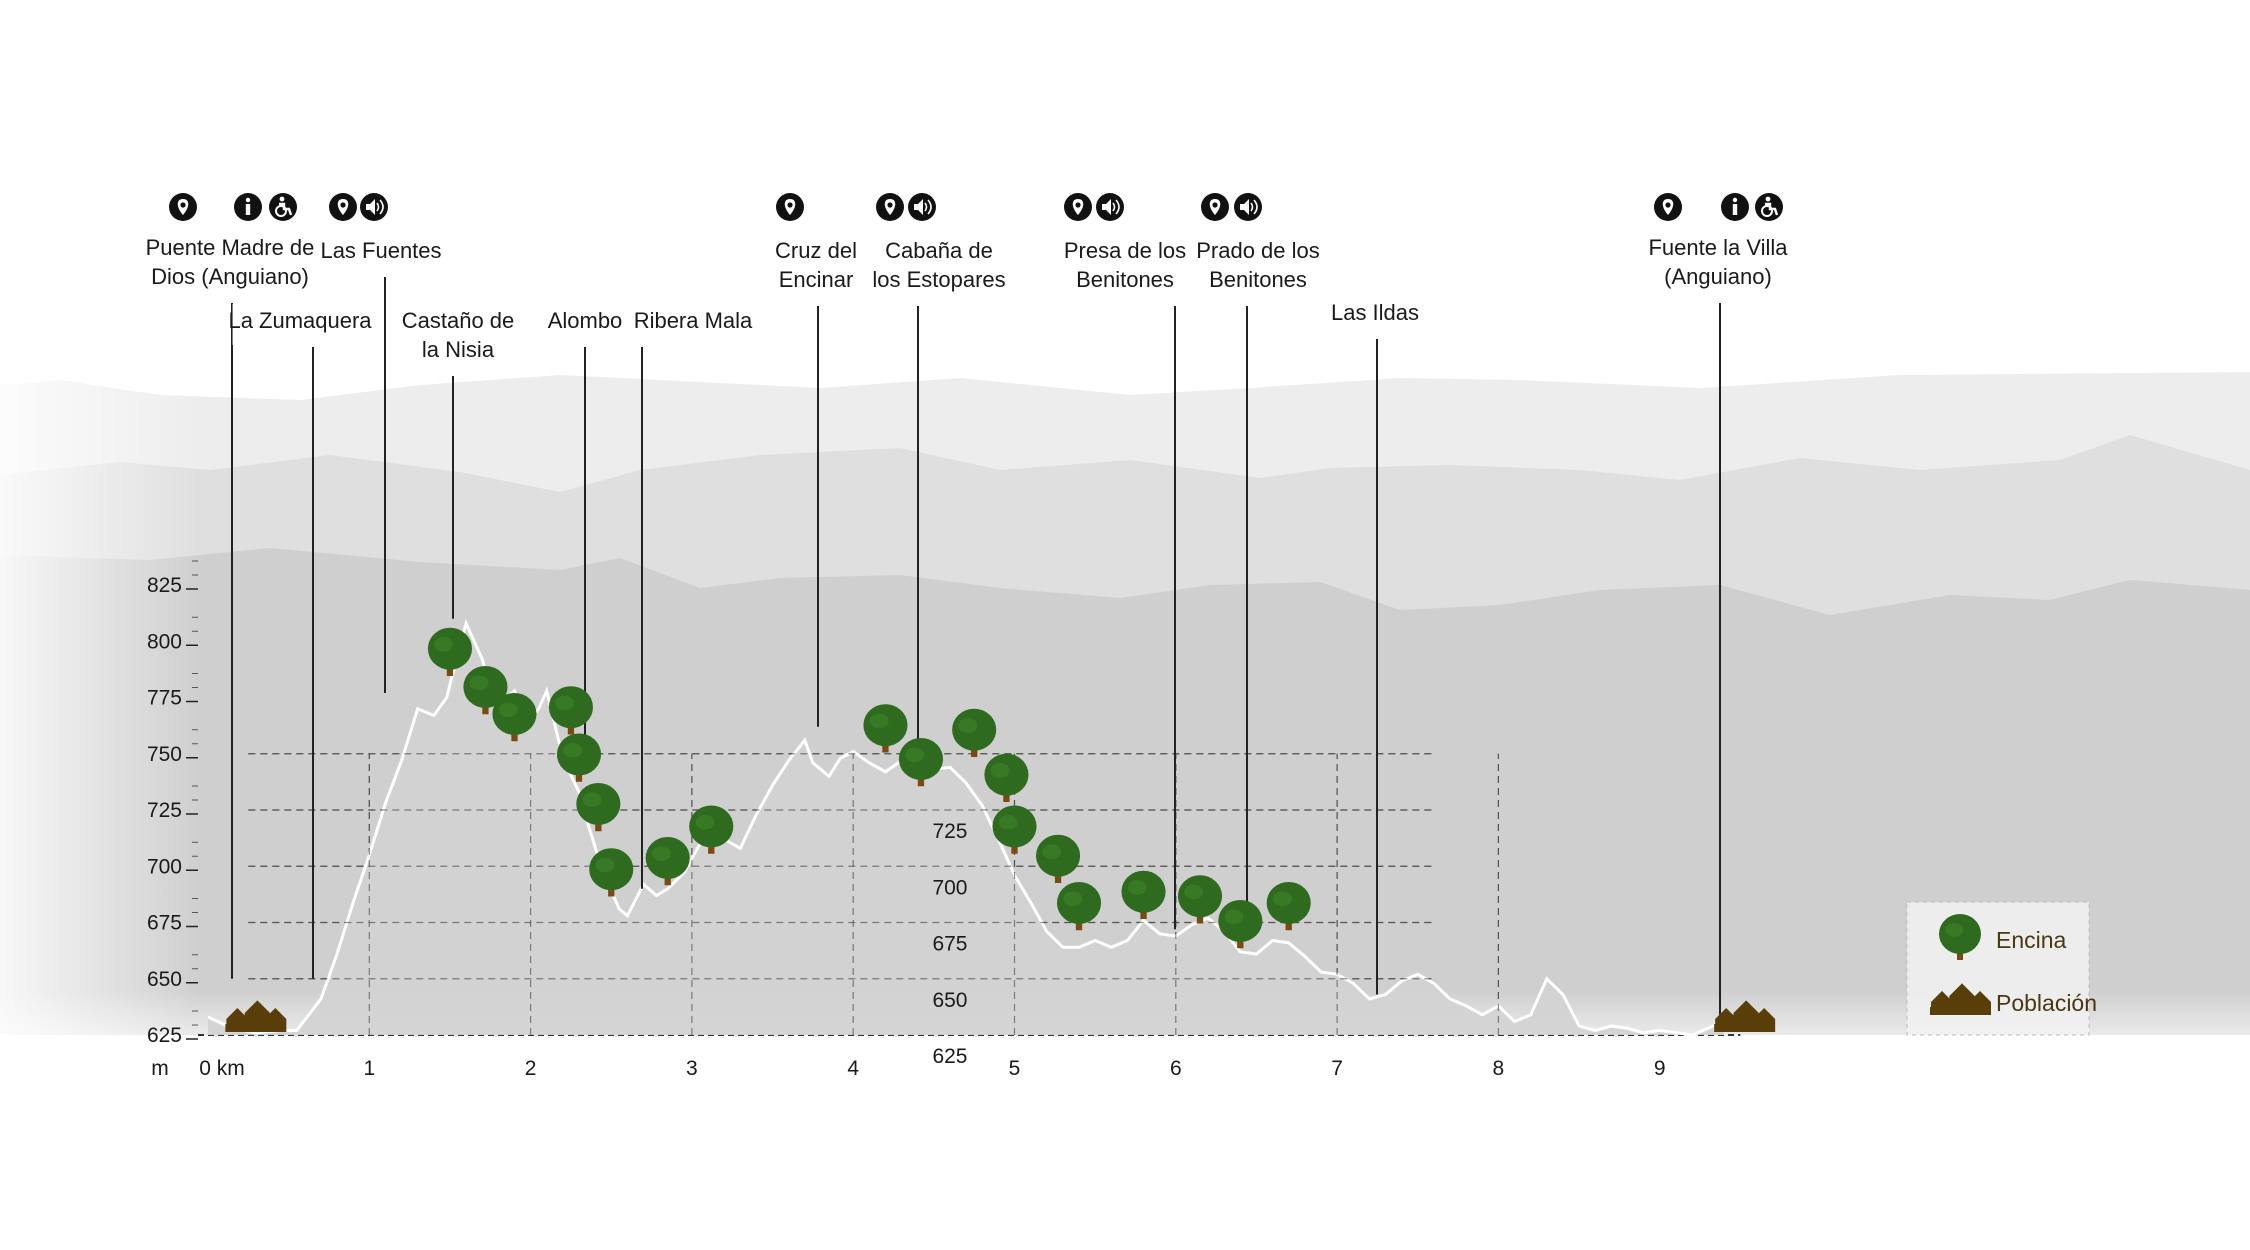 This screenshot has width=2250, height=1250. What do you see at coordinates (230, 276) in the screenshot?
I see `waypoint-label: Dios (Anguiano)` at bounding box center [230, 276].